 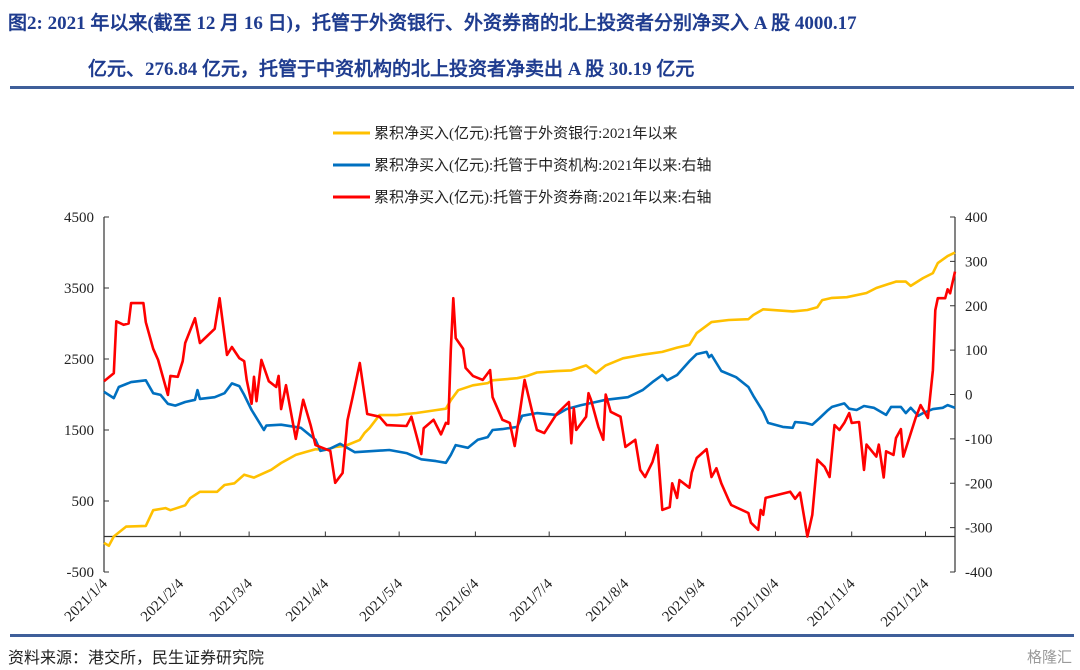 I want to click on legend-label-3: 累积净买入(亿元):托管于外资券商:2021年以来:右轴, so click(x=543, y=197).